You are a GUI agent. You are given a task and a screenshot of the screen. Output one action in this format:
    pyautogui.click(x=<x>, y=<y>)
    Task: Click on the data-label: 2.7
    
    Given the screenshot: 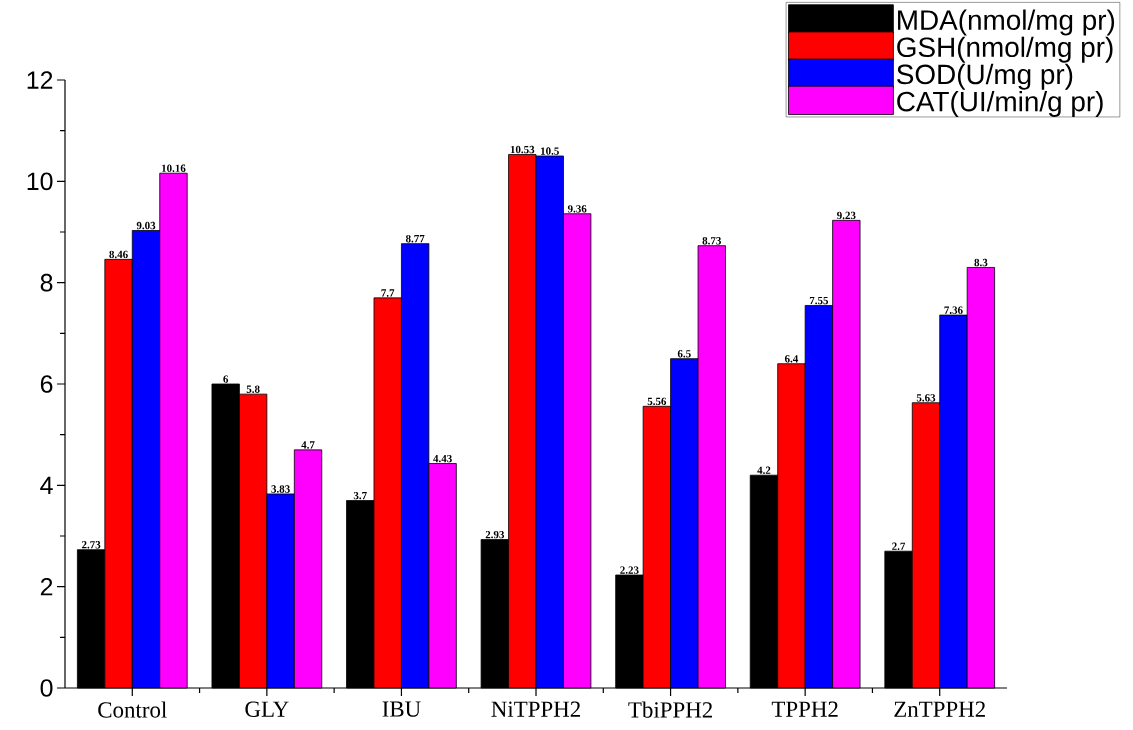 What is the action you would take?
    pyautogui.click(x=899, y=546)
    